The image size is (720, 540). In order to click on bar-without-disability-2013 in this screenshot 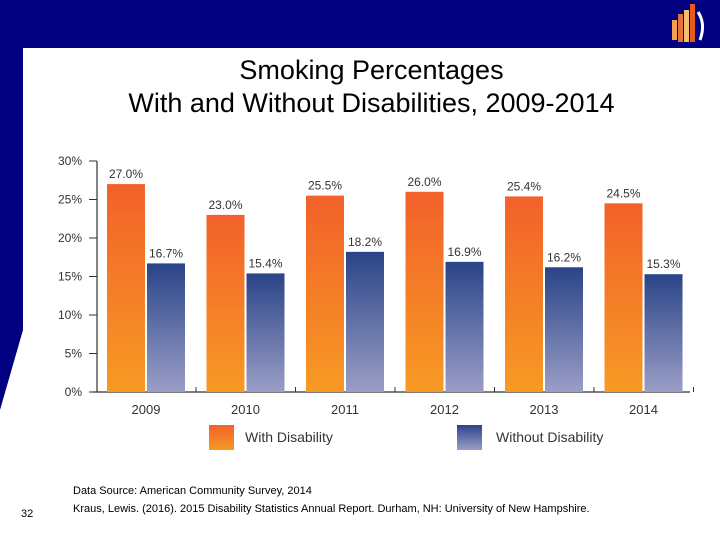, I will do `click(564, 329)`.